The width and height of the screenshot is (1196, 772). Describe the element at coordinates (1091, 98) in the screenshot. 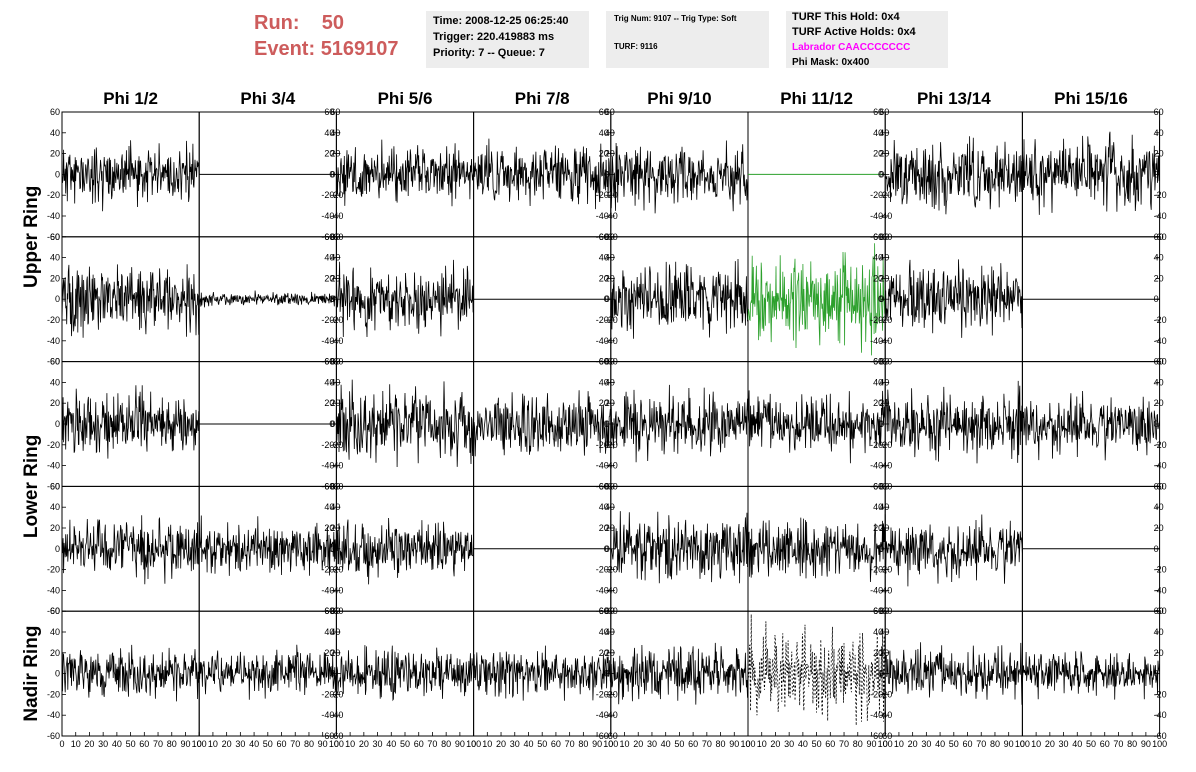

I see `column-header: Phi 15/16` at that location.